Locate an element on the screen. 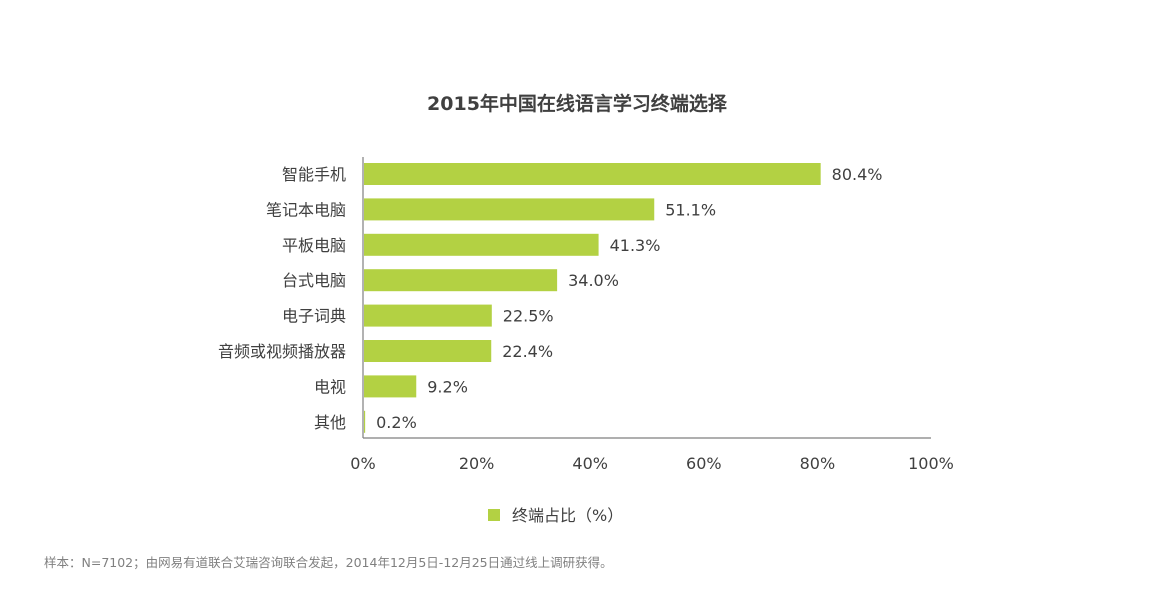  chart-title: 2015年中国在线语言学习终端选择 is located at coordinates (577, 103).